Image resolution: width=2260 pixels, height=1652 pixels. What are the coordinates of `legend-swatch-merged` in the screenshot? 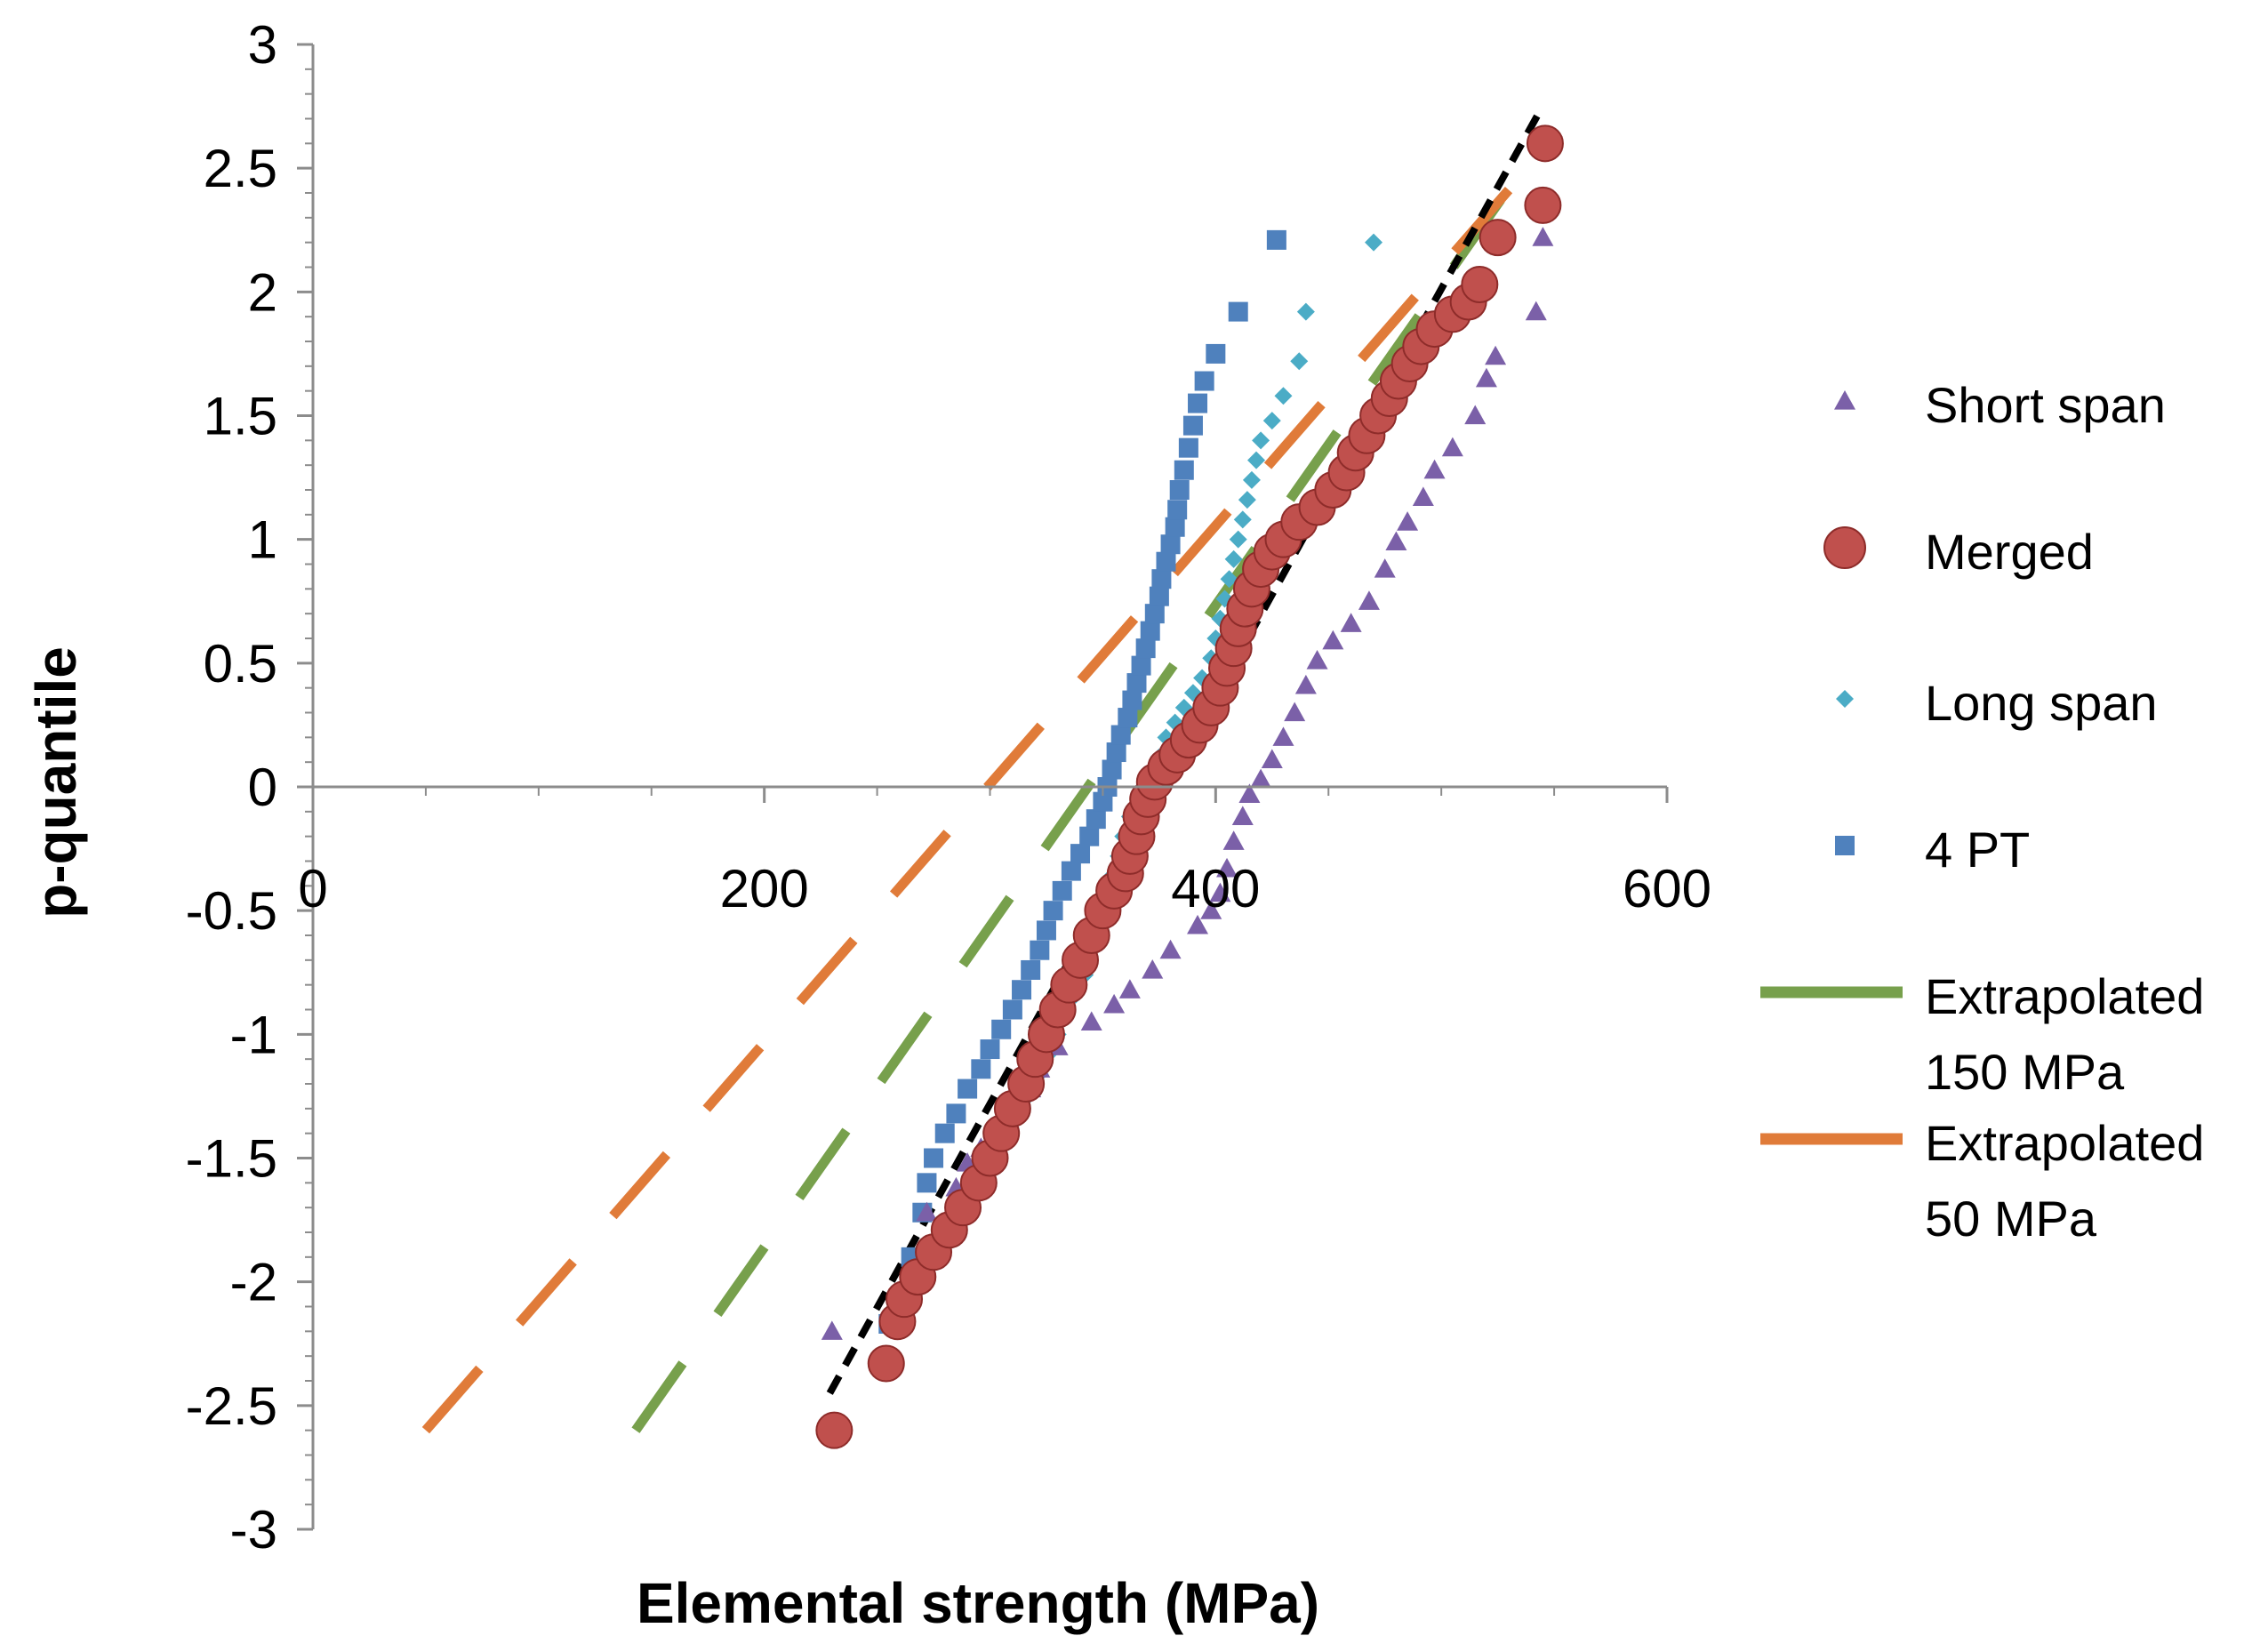 It's located at (1844, 548).